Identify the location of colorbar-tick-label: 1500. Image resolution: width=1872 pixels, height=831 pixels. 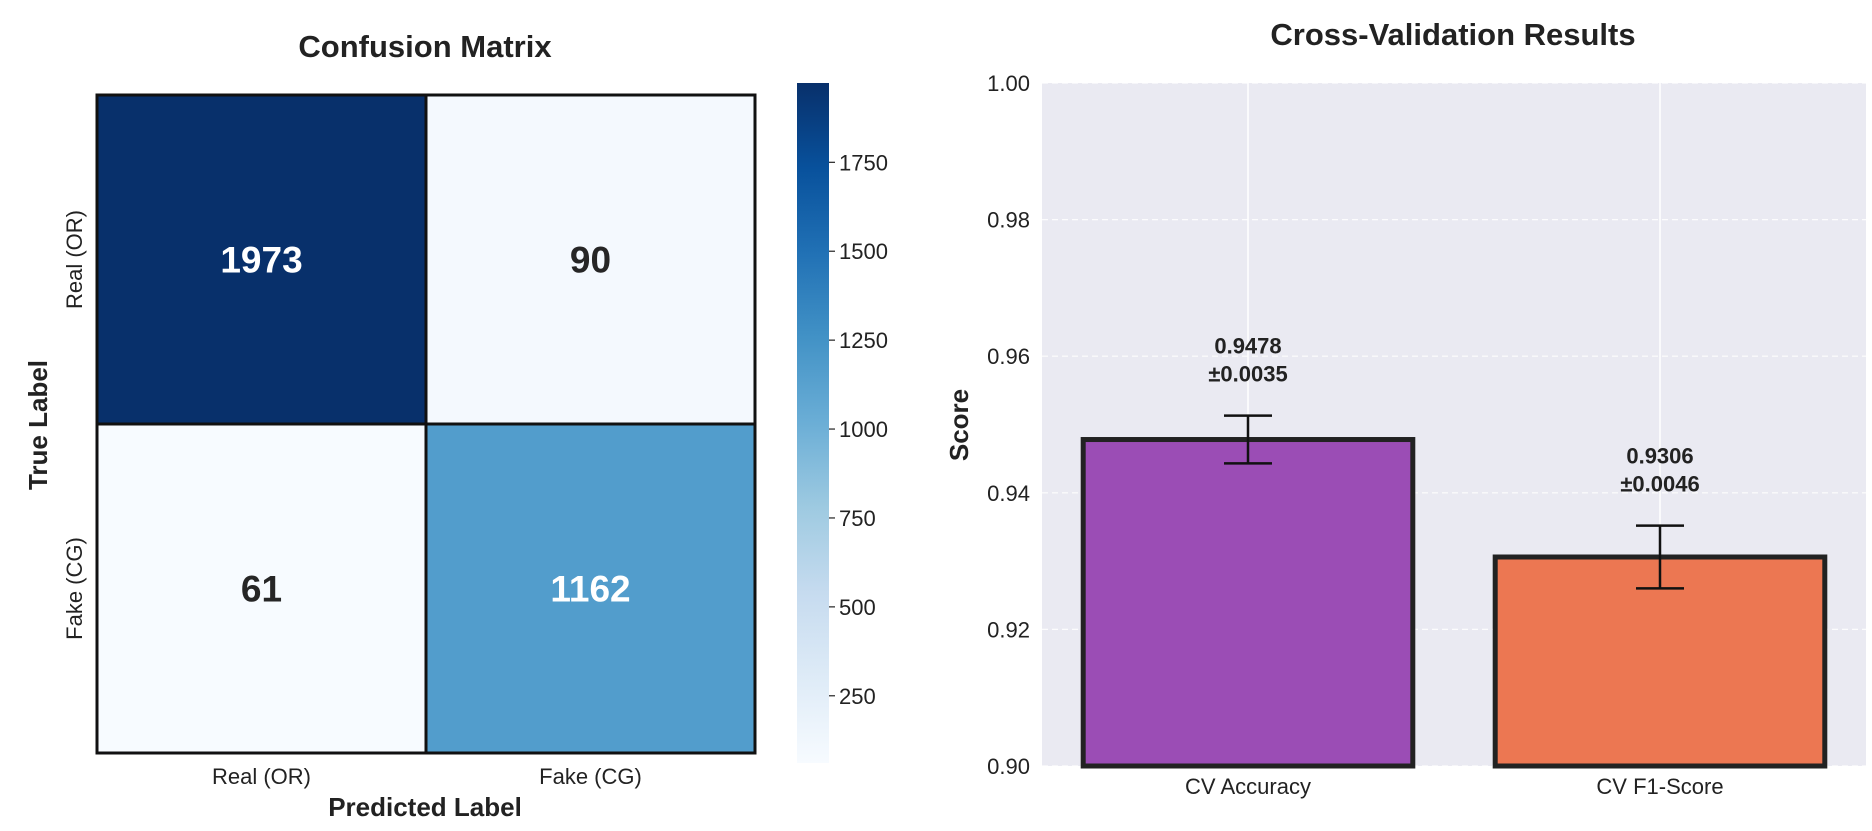
(863, 251).